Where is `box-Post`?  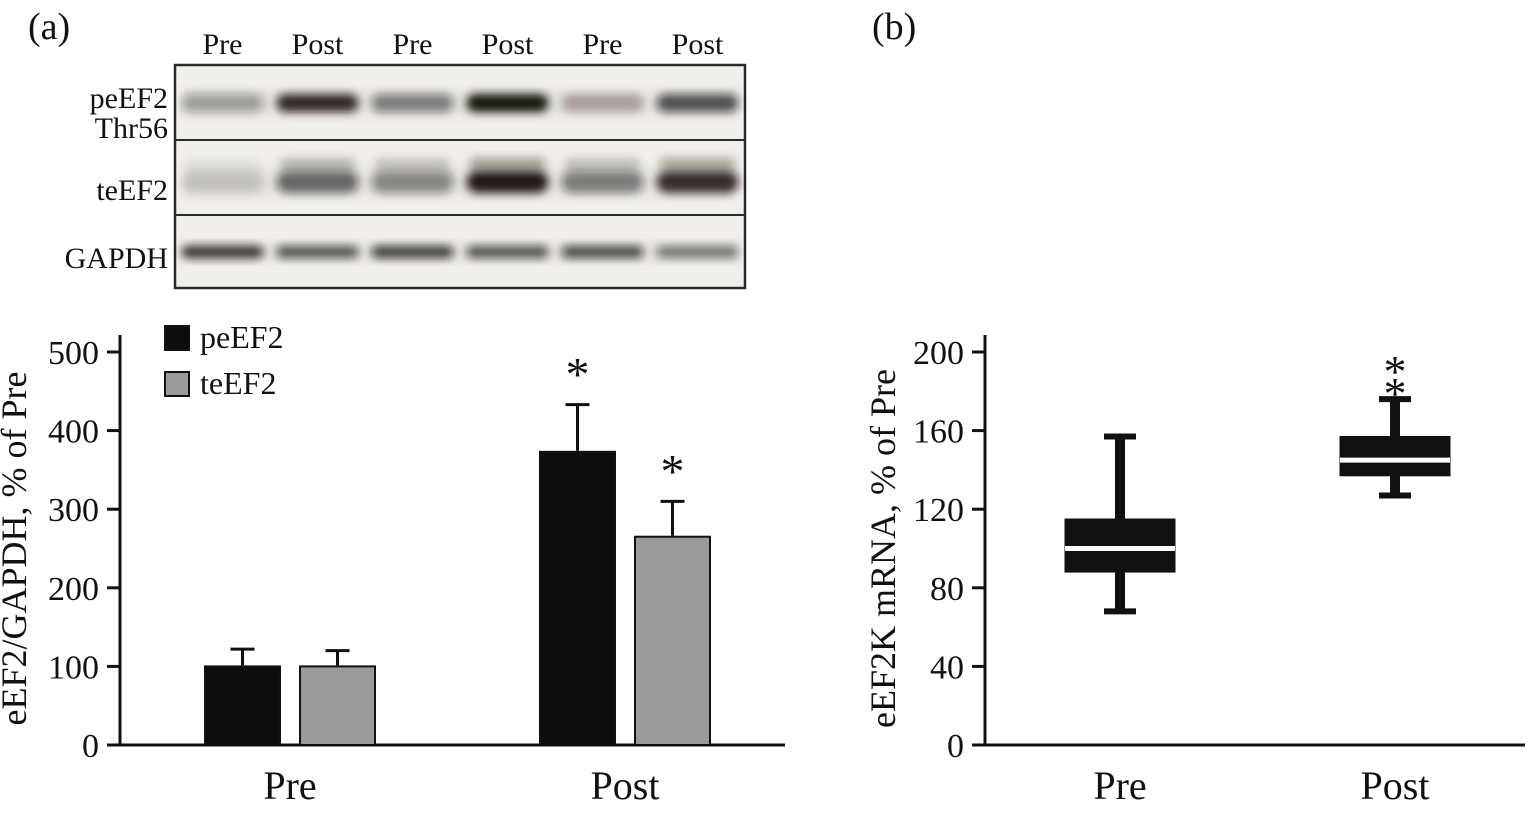 box-Post is located at coordinates (1395, 456).